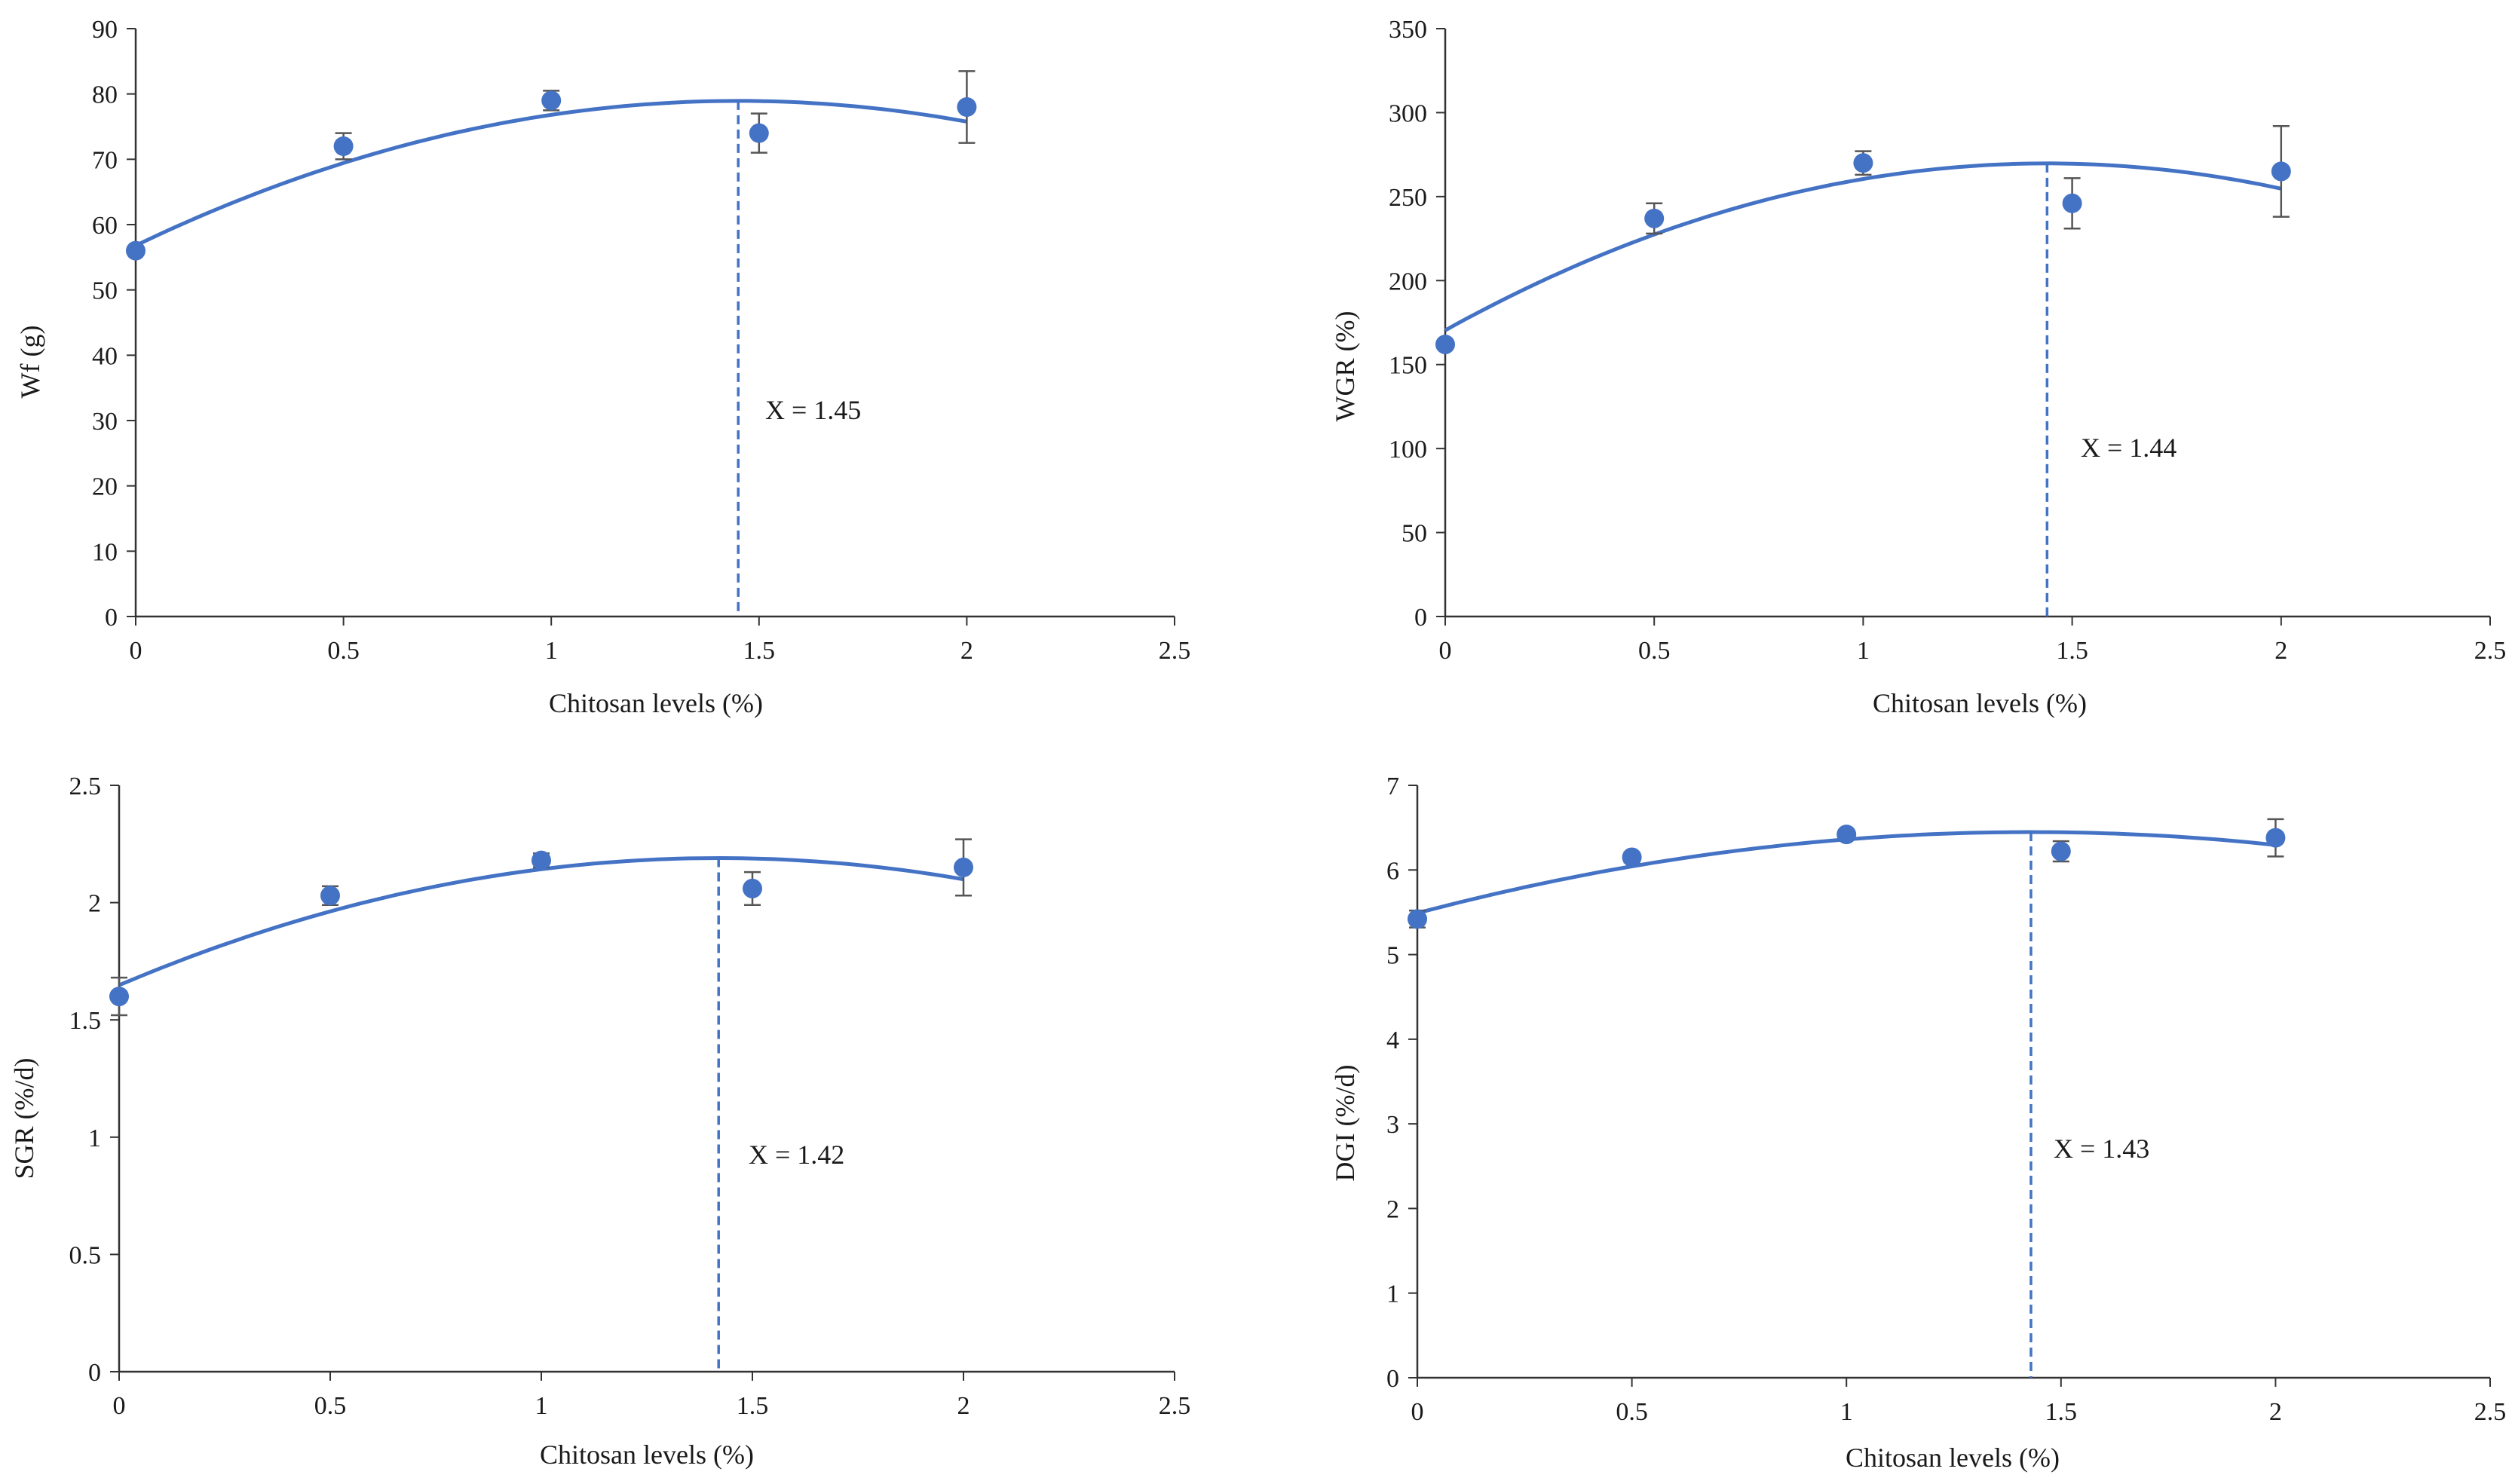 The image size is (2515, 1484). I want to click on panel-dgi-x-tick-label: 1.5, so click(2061, 1412).